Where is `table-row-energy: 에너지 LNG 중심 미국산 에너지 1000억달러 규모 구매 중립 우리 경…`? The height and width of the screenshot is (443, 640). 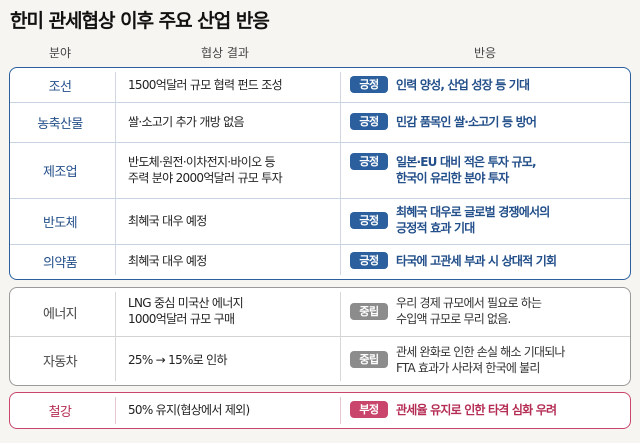
table-row-energy: 에너지 LNG 중심 미국산 에너지 1000억달러 규모 구매 중립 우리 경… is located at coordinates (320, 312).